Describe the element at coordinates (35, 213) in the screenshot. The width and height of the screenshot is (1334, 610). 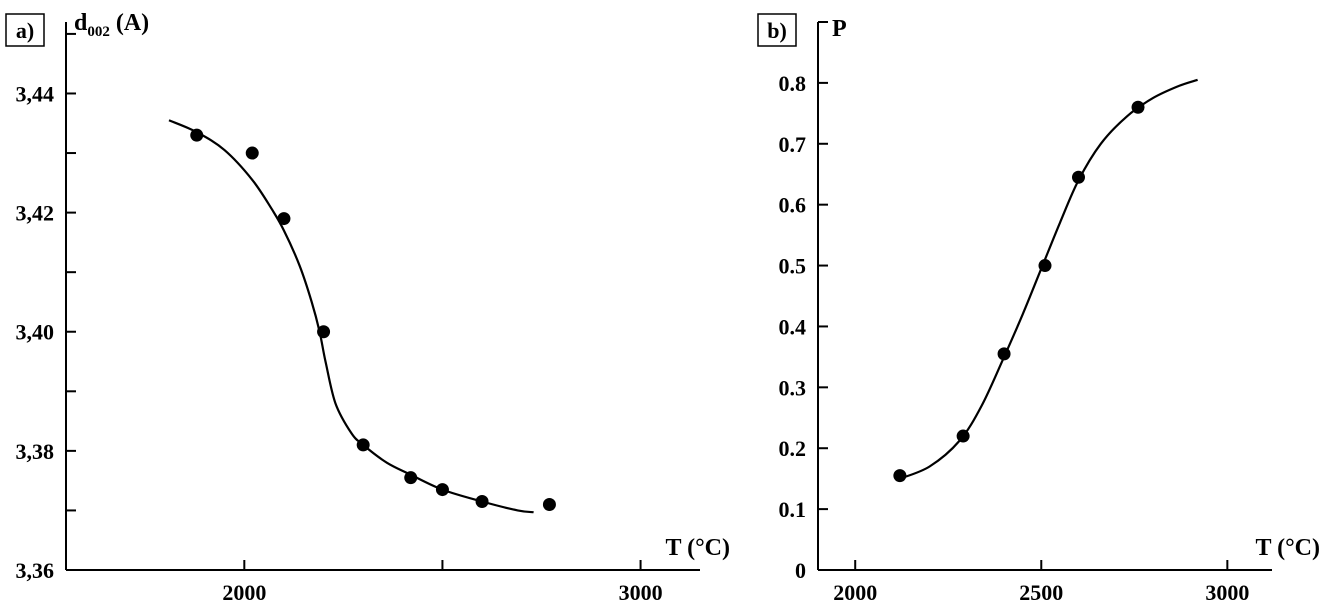
I see `y-tick-label: 3,42` at that location.